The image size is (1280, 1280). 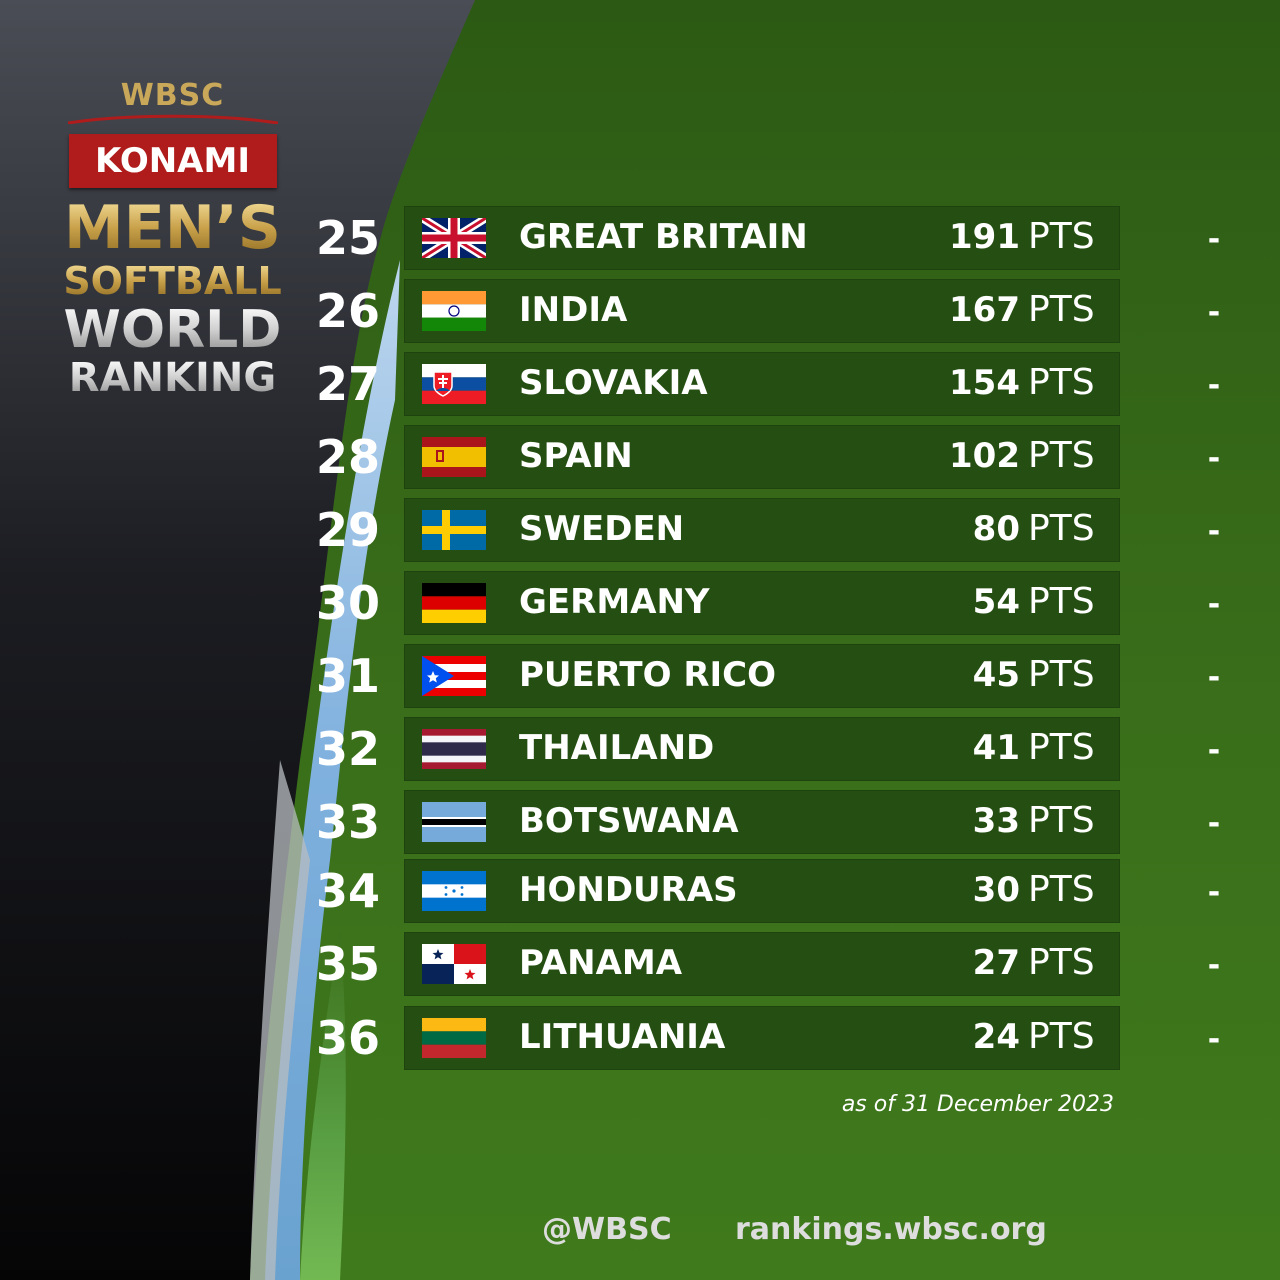 I want to click on country-name: BOTSWANA, so click(x=629, y=821).